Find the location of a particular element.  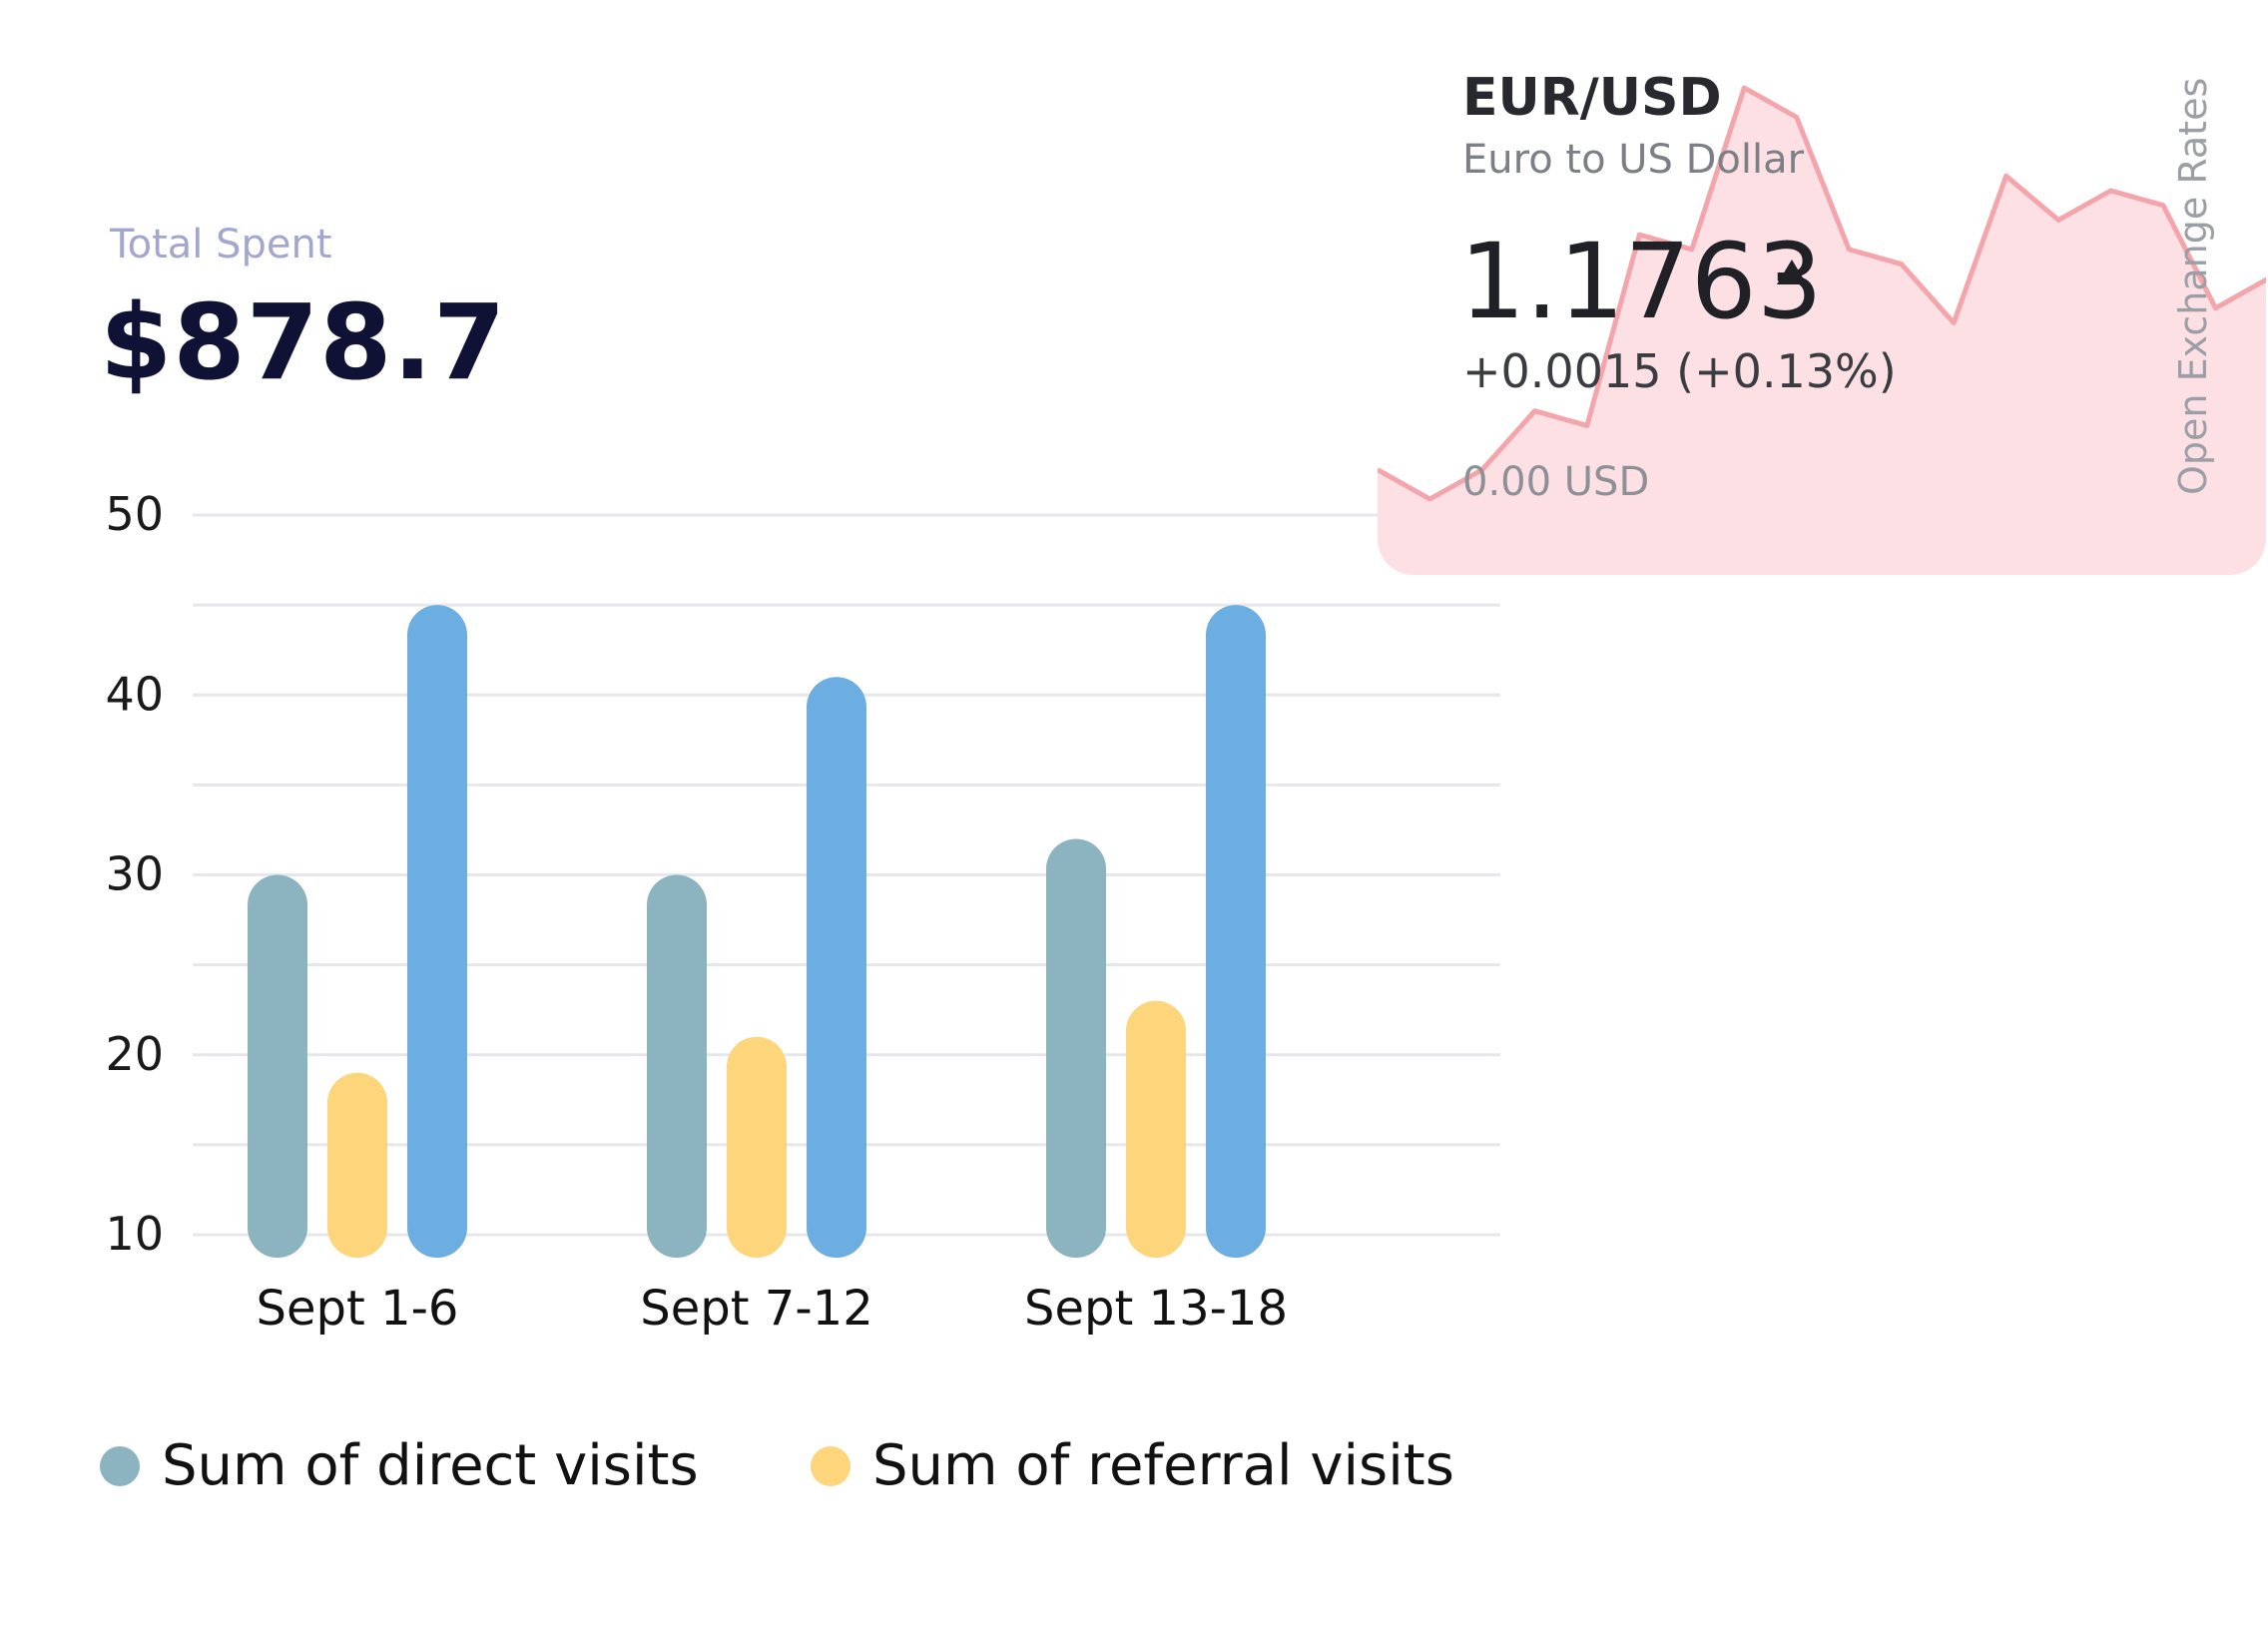

legend-label: Sum of referral visits is located at coordinates (1163, 1465).